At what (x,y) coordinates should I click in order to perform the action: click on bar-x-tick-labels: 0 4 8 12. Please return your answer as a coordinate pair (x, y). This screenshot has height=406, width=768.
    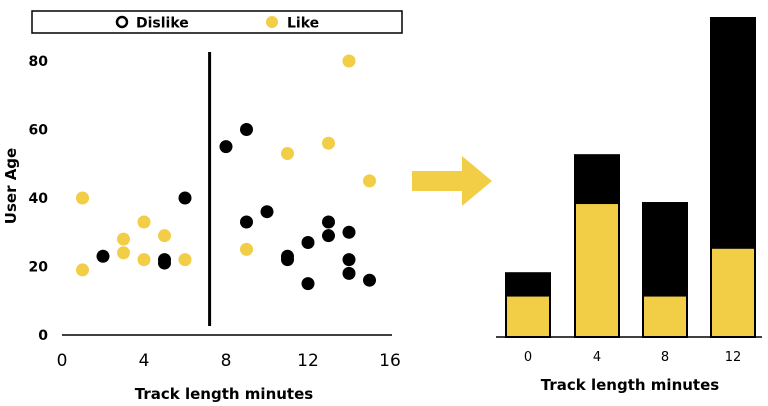
    Looking at the image, I should click on (632, 357).